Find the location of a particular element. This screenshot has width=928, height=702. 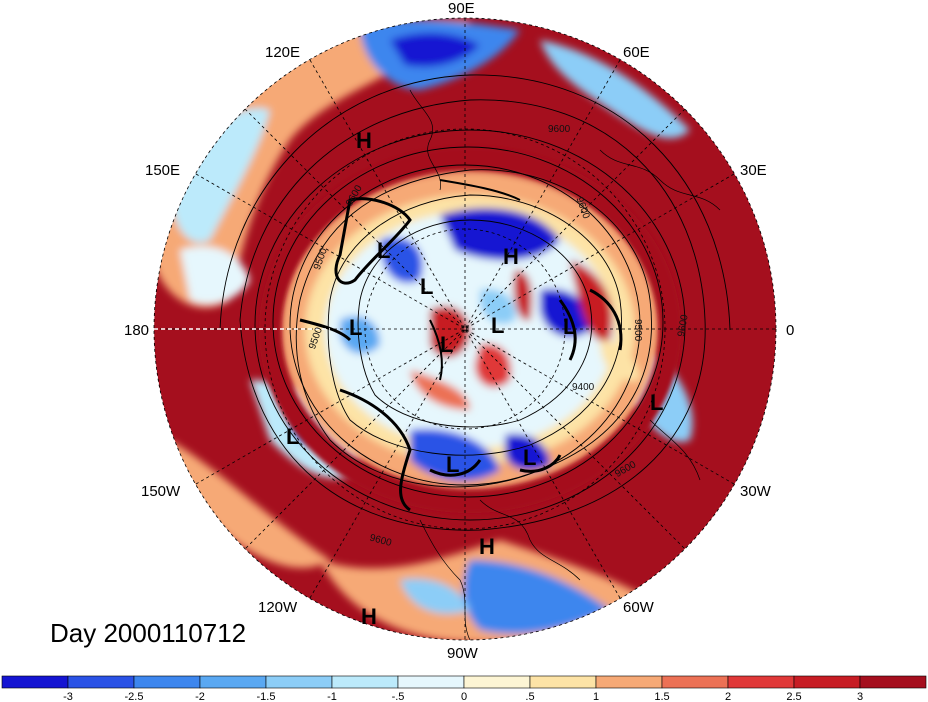

colorbar-tick-label: 0 is located at coordinates (464, 696).